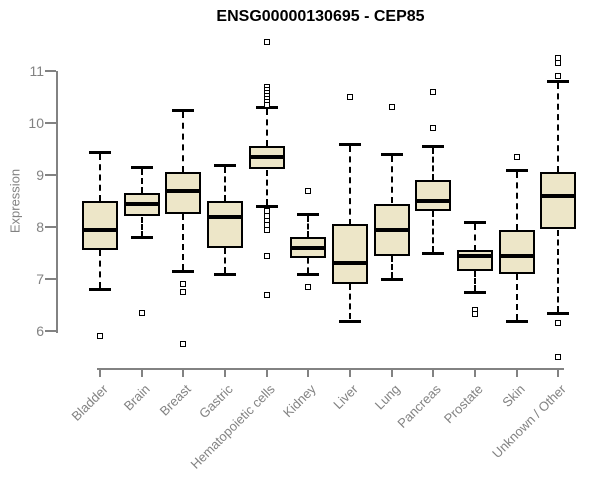 This screenshot has height=500, width=600. I want to click on x-axis-line, so click(330, 369).